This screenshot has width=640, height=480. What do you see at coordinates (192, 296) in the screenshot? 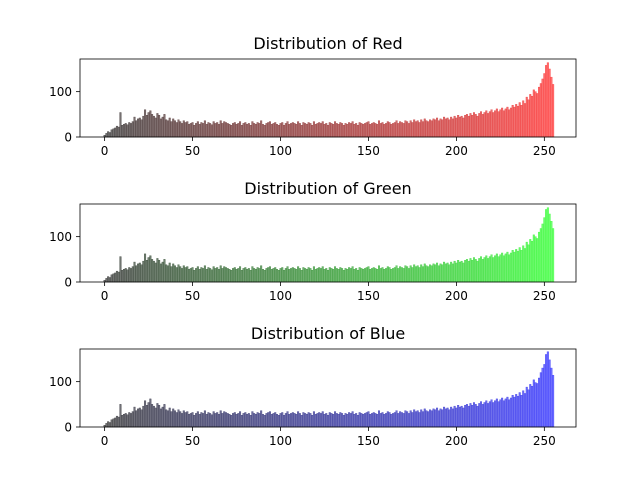
I see `green-x-tick-label: 50` at bounding box center [192, 296].